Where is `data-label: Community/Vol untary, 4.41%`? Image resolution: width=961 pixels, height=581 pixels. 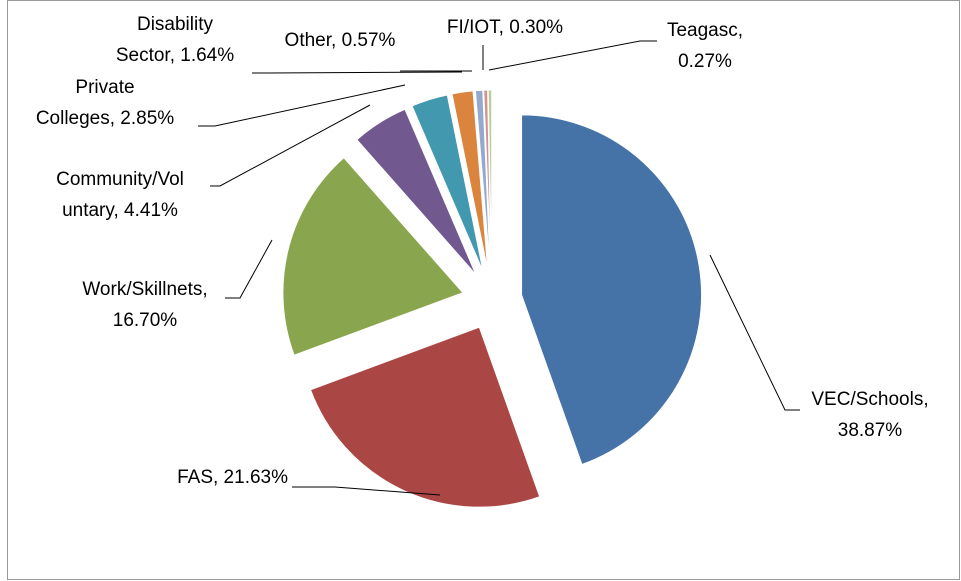 data-label: Community/Vol untary, 4.41% is located at coordinates (120, 195).